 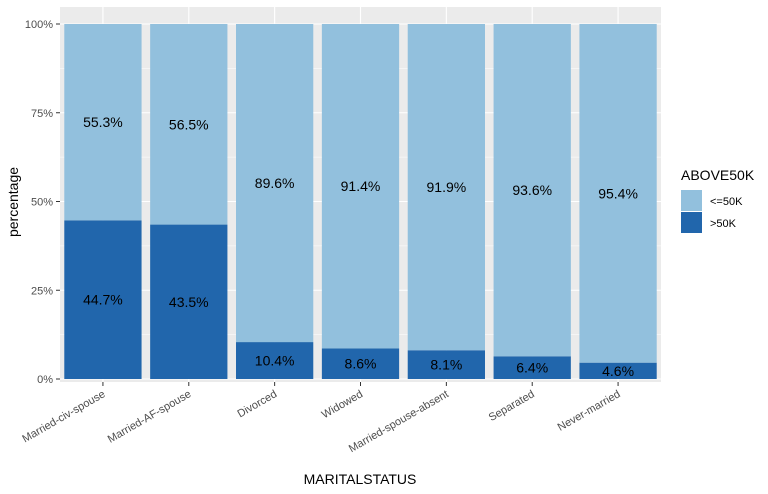 I want to click on data-label: 56.5%, so click(x=189, y=124).